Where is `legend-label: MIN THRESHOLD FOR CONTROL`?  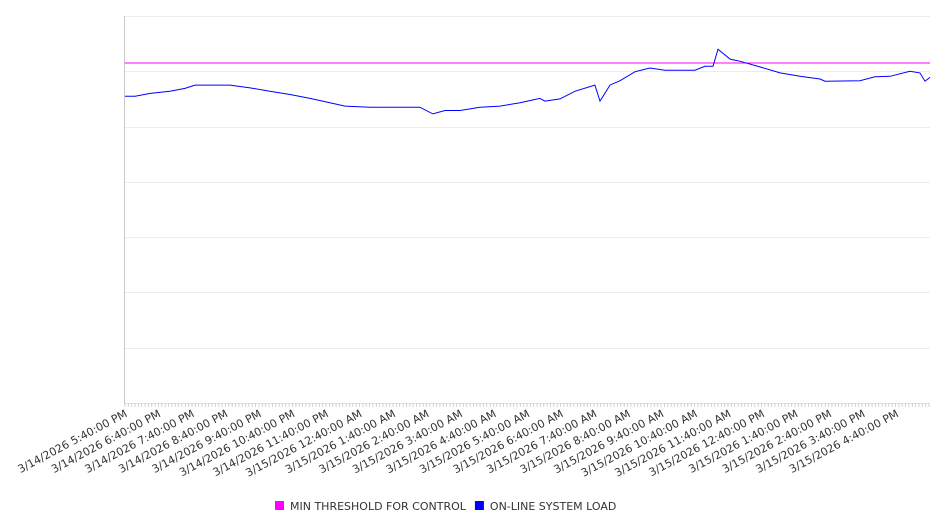
legend-label: MIN THRESHOLD FOR CONTROL is located at coordinates (378, 506).